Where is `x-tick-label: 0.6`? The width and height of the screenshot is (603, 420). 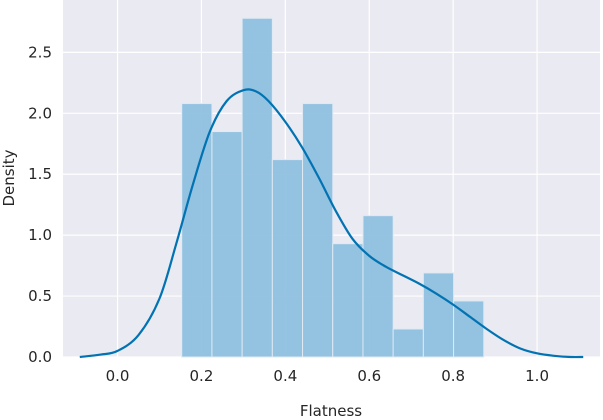 x-tick-label: 0.6 is located at coordinates (369, 376).